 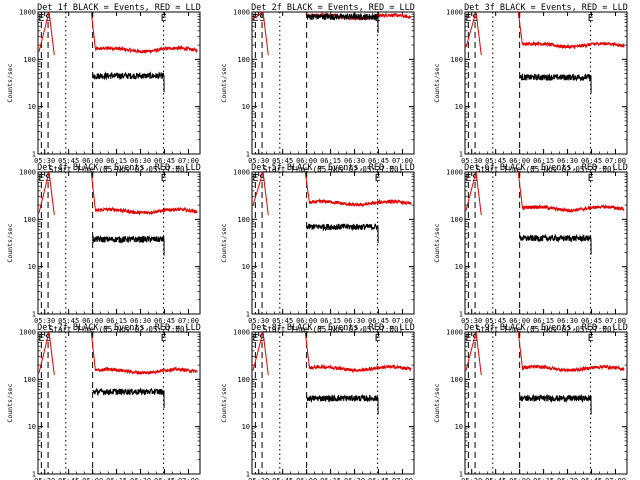 I want to click on panel-4-xtick-label: 06:45, so click(x=164, y=321).